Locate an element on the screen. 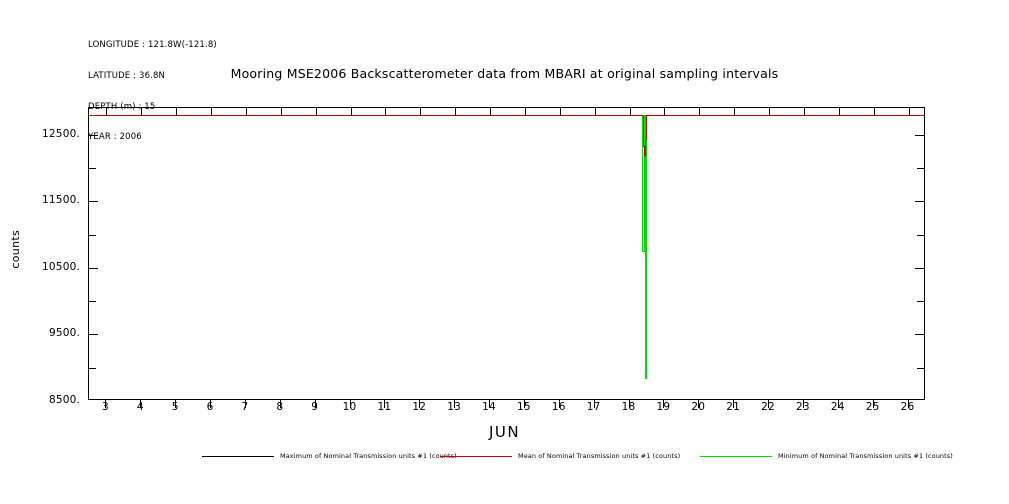 This screenshot has width=1009, height=504. x-axis-tick-label: 7 is located at coordinates (245, 407).